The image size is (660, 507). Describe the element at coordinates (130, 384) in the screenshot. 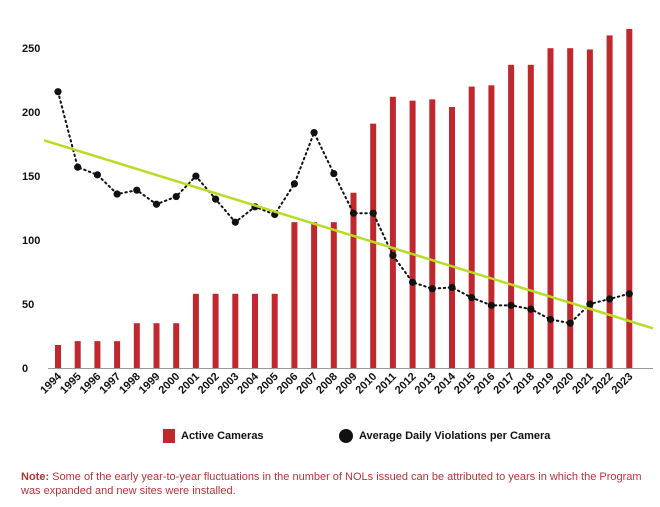

I see `x-tick-label: 1998` at that location.